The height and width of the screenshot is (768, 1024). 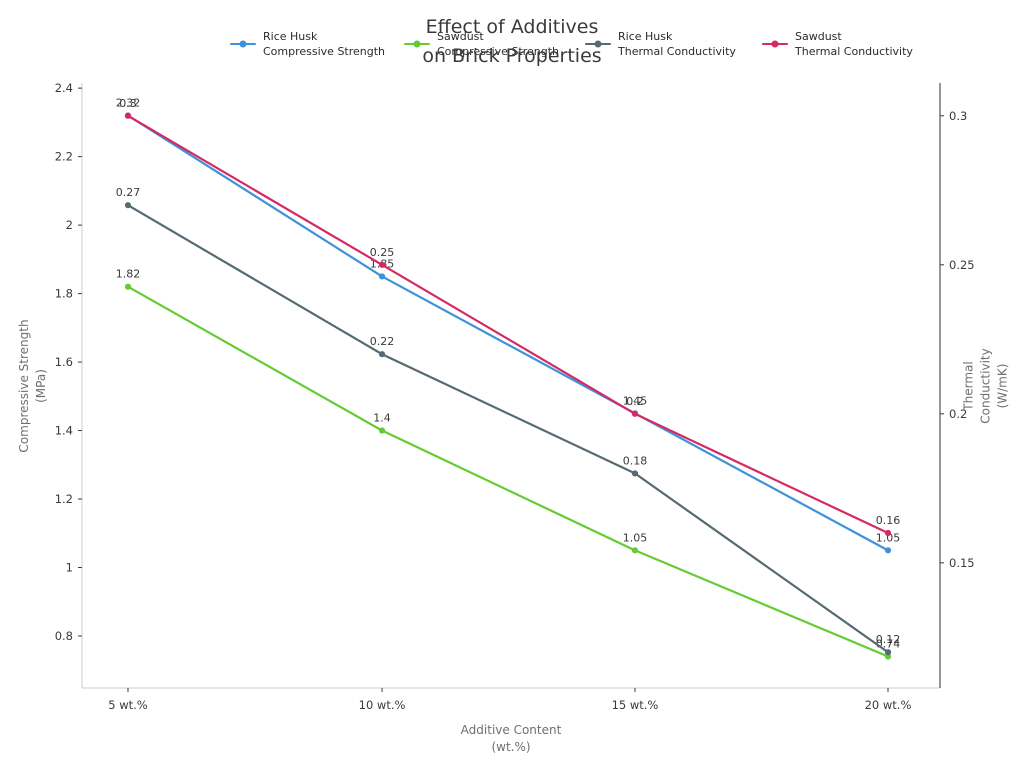 I want to click on right-tick-label: 0.25, so click(x=962, y=265).